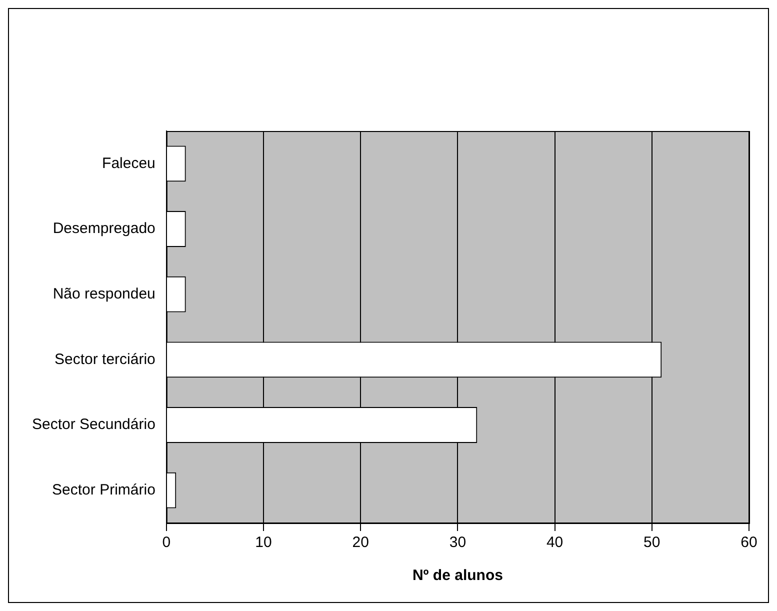 The height and width of the screenshot is (611, 777). I want to click on x-tick-label: 10, so click(263, 543).